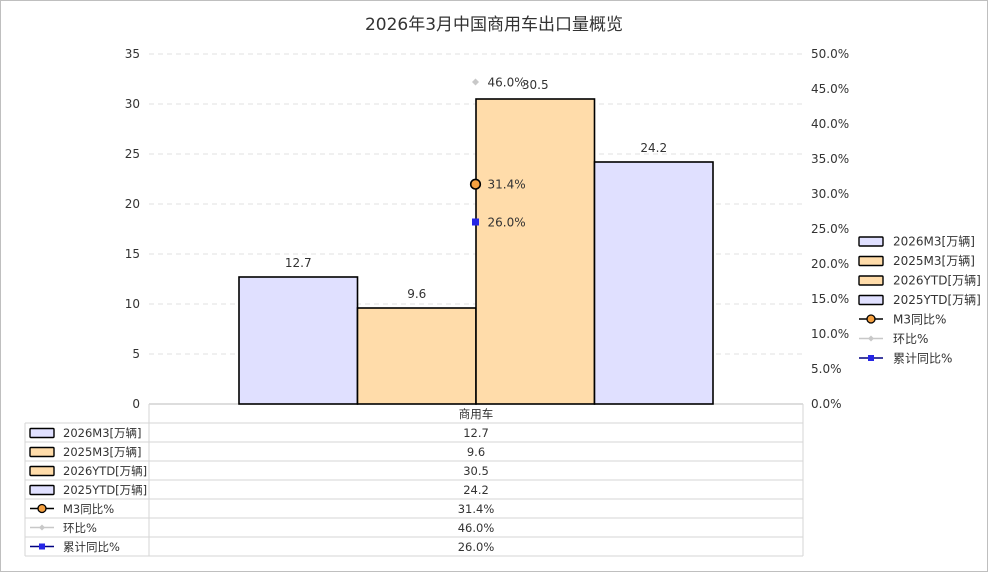 The height and width of the screenshot is (580, 988). What do you see at coordinates (830, 299) in the screenshot?
I see `right-tick-label: 15.0%` at bounding box center [830, 299].